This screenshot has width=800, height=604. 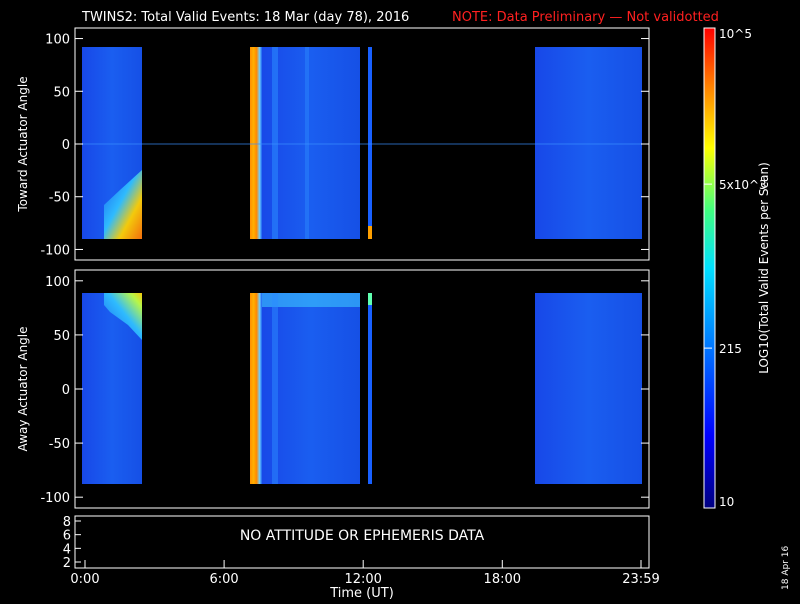 I want to click on colorbar-label: LOG10(Total Valid Events per Scan), so click(x=764, y=268).